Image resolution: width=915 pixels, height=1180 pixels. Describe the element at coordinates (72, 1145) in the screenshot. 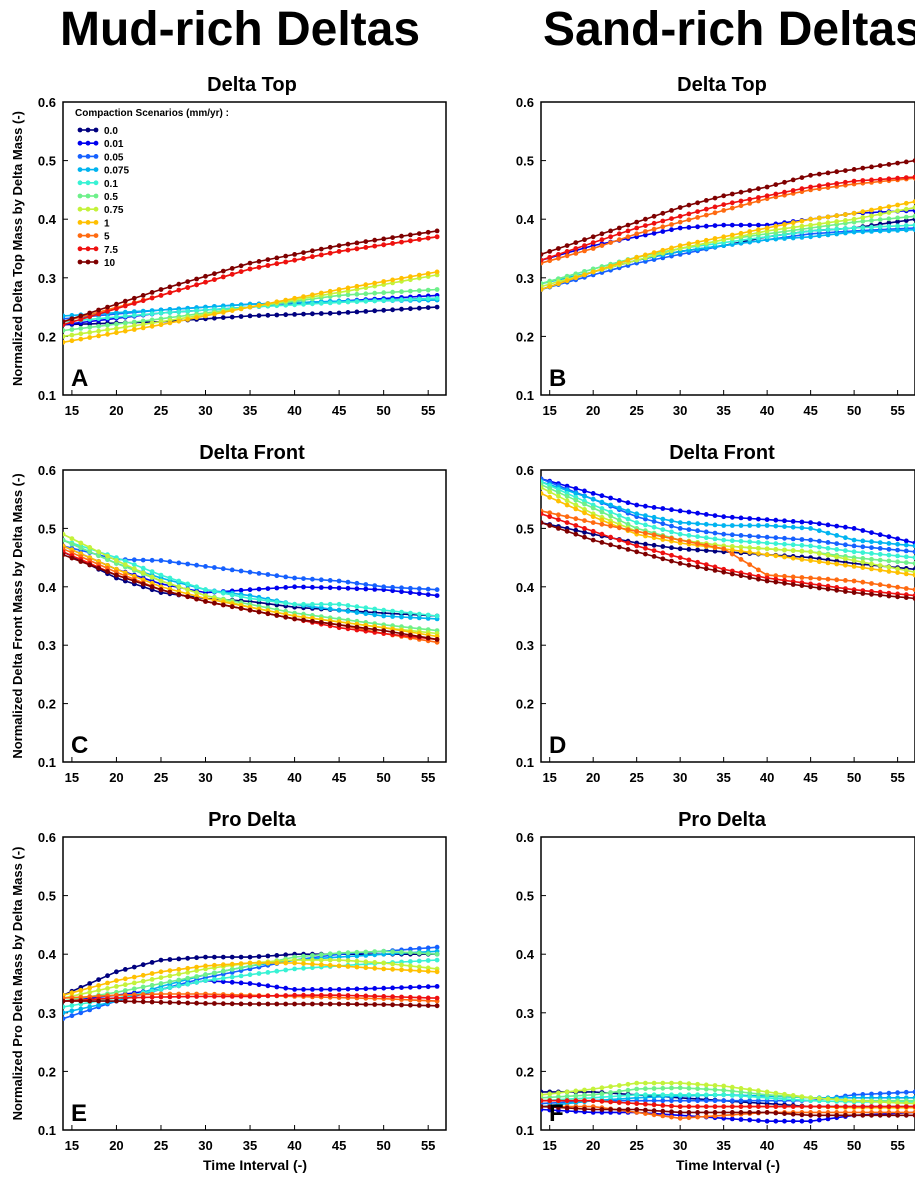

I see `x-tick-label: 15` at that location.